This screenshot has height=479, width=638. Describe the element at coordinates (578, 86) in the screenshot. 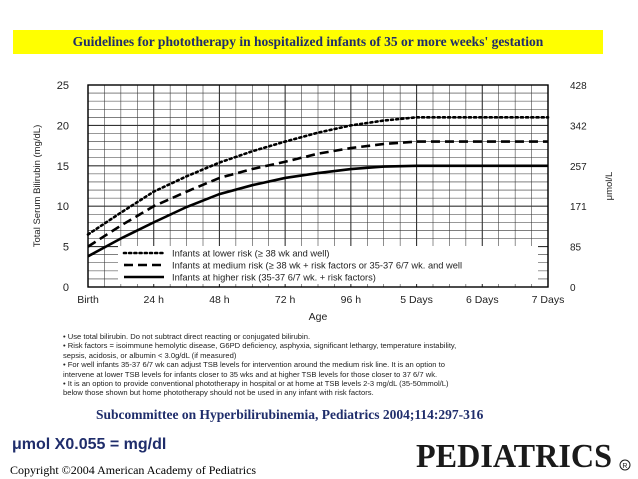

I see `y2-tick-label: 428` at that location.